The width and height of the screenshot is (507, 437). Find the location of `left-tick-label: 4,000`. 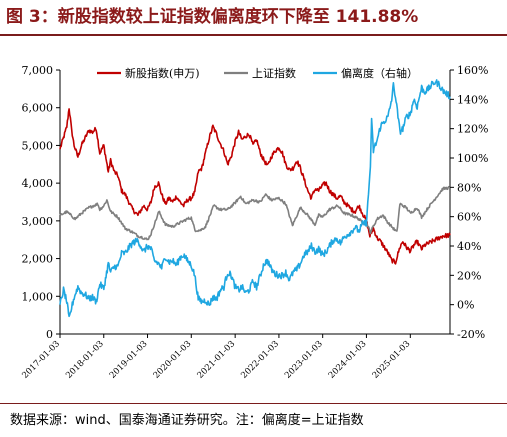

left-tick-label: 4,000 is located at coordinates (38, 183).